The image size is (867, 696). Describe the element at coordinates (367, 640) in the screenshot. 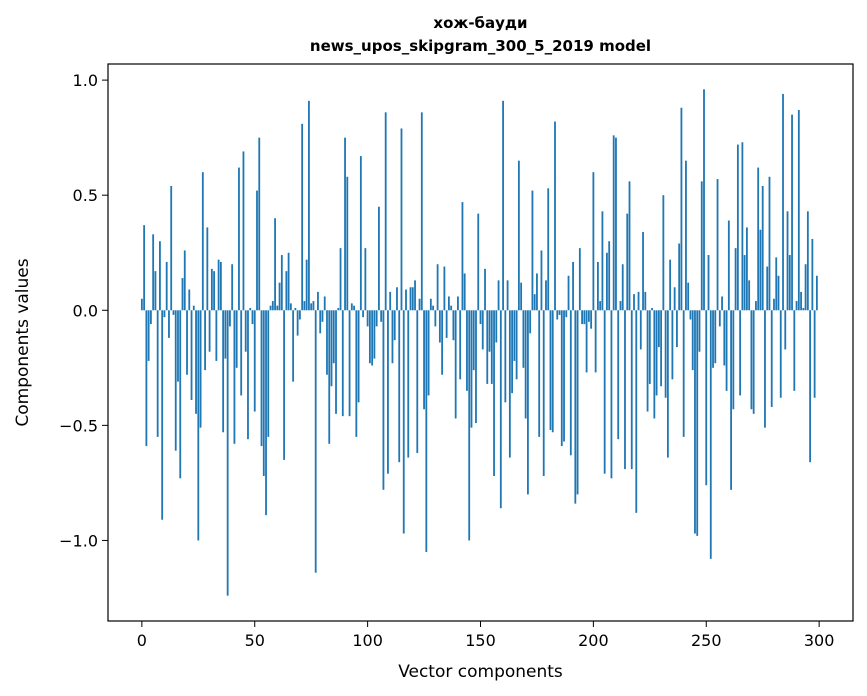

I see `x-tick-label: 100` at that location.